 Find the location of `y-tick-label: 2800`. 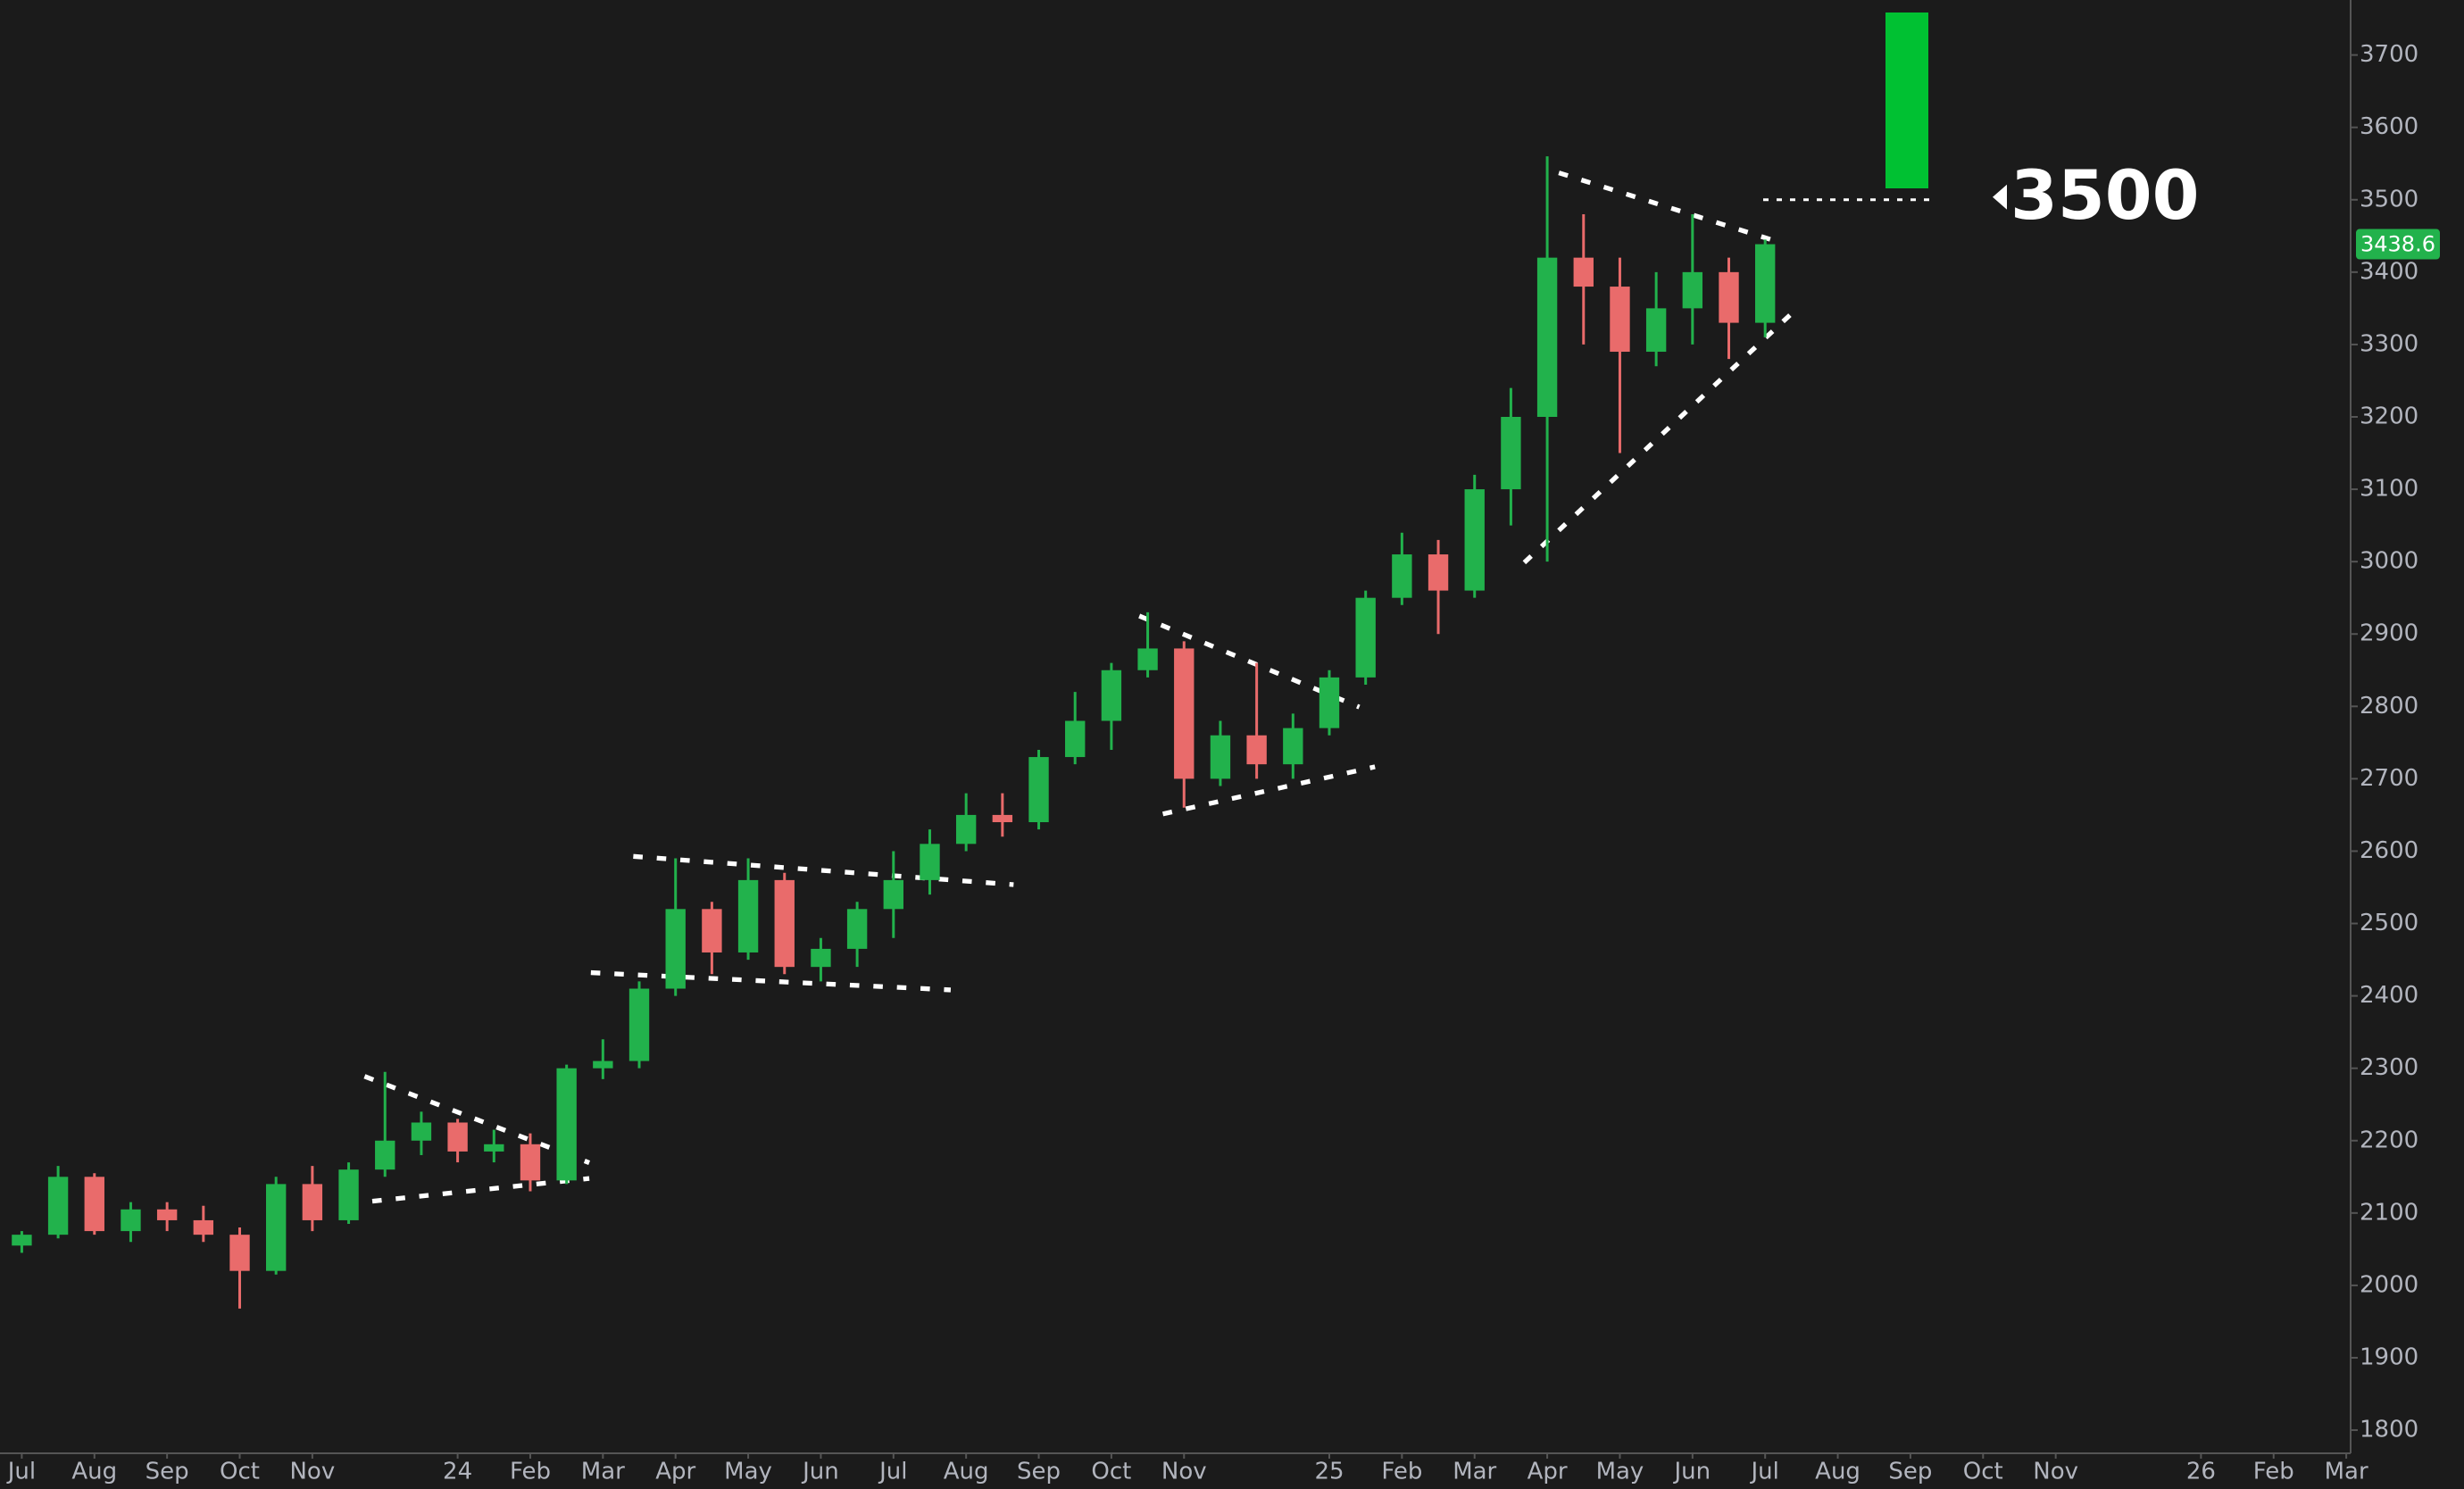

y-tick-label: 2800 is located at coordinates (2389, 707).